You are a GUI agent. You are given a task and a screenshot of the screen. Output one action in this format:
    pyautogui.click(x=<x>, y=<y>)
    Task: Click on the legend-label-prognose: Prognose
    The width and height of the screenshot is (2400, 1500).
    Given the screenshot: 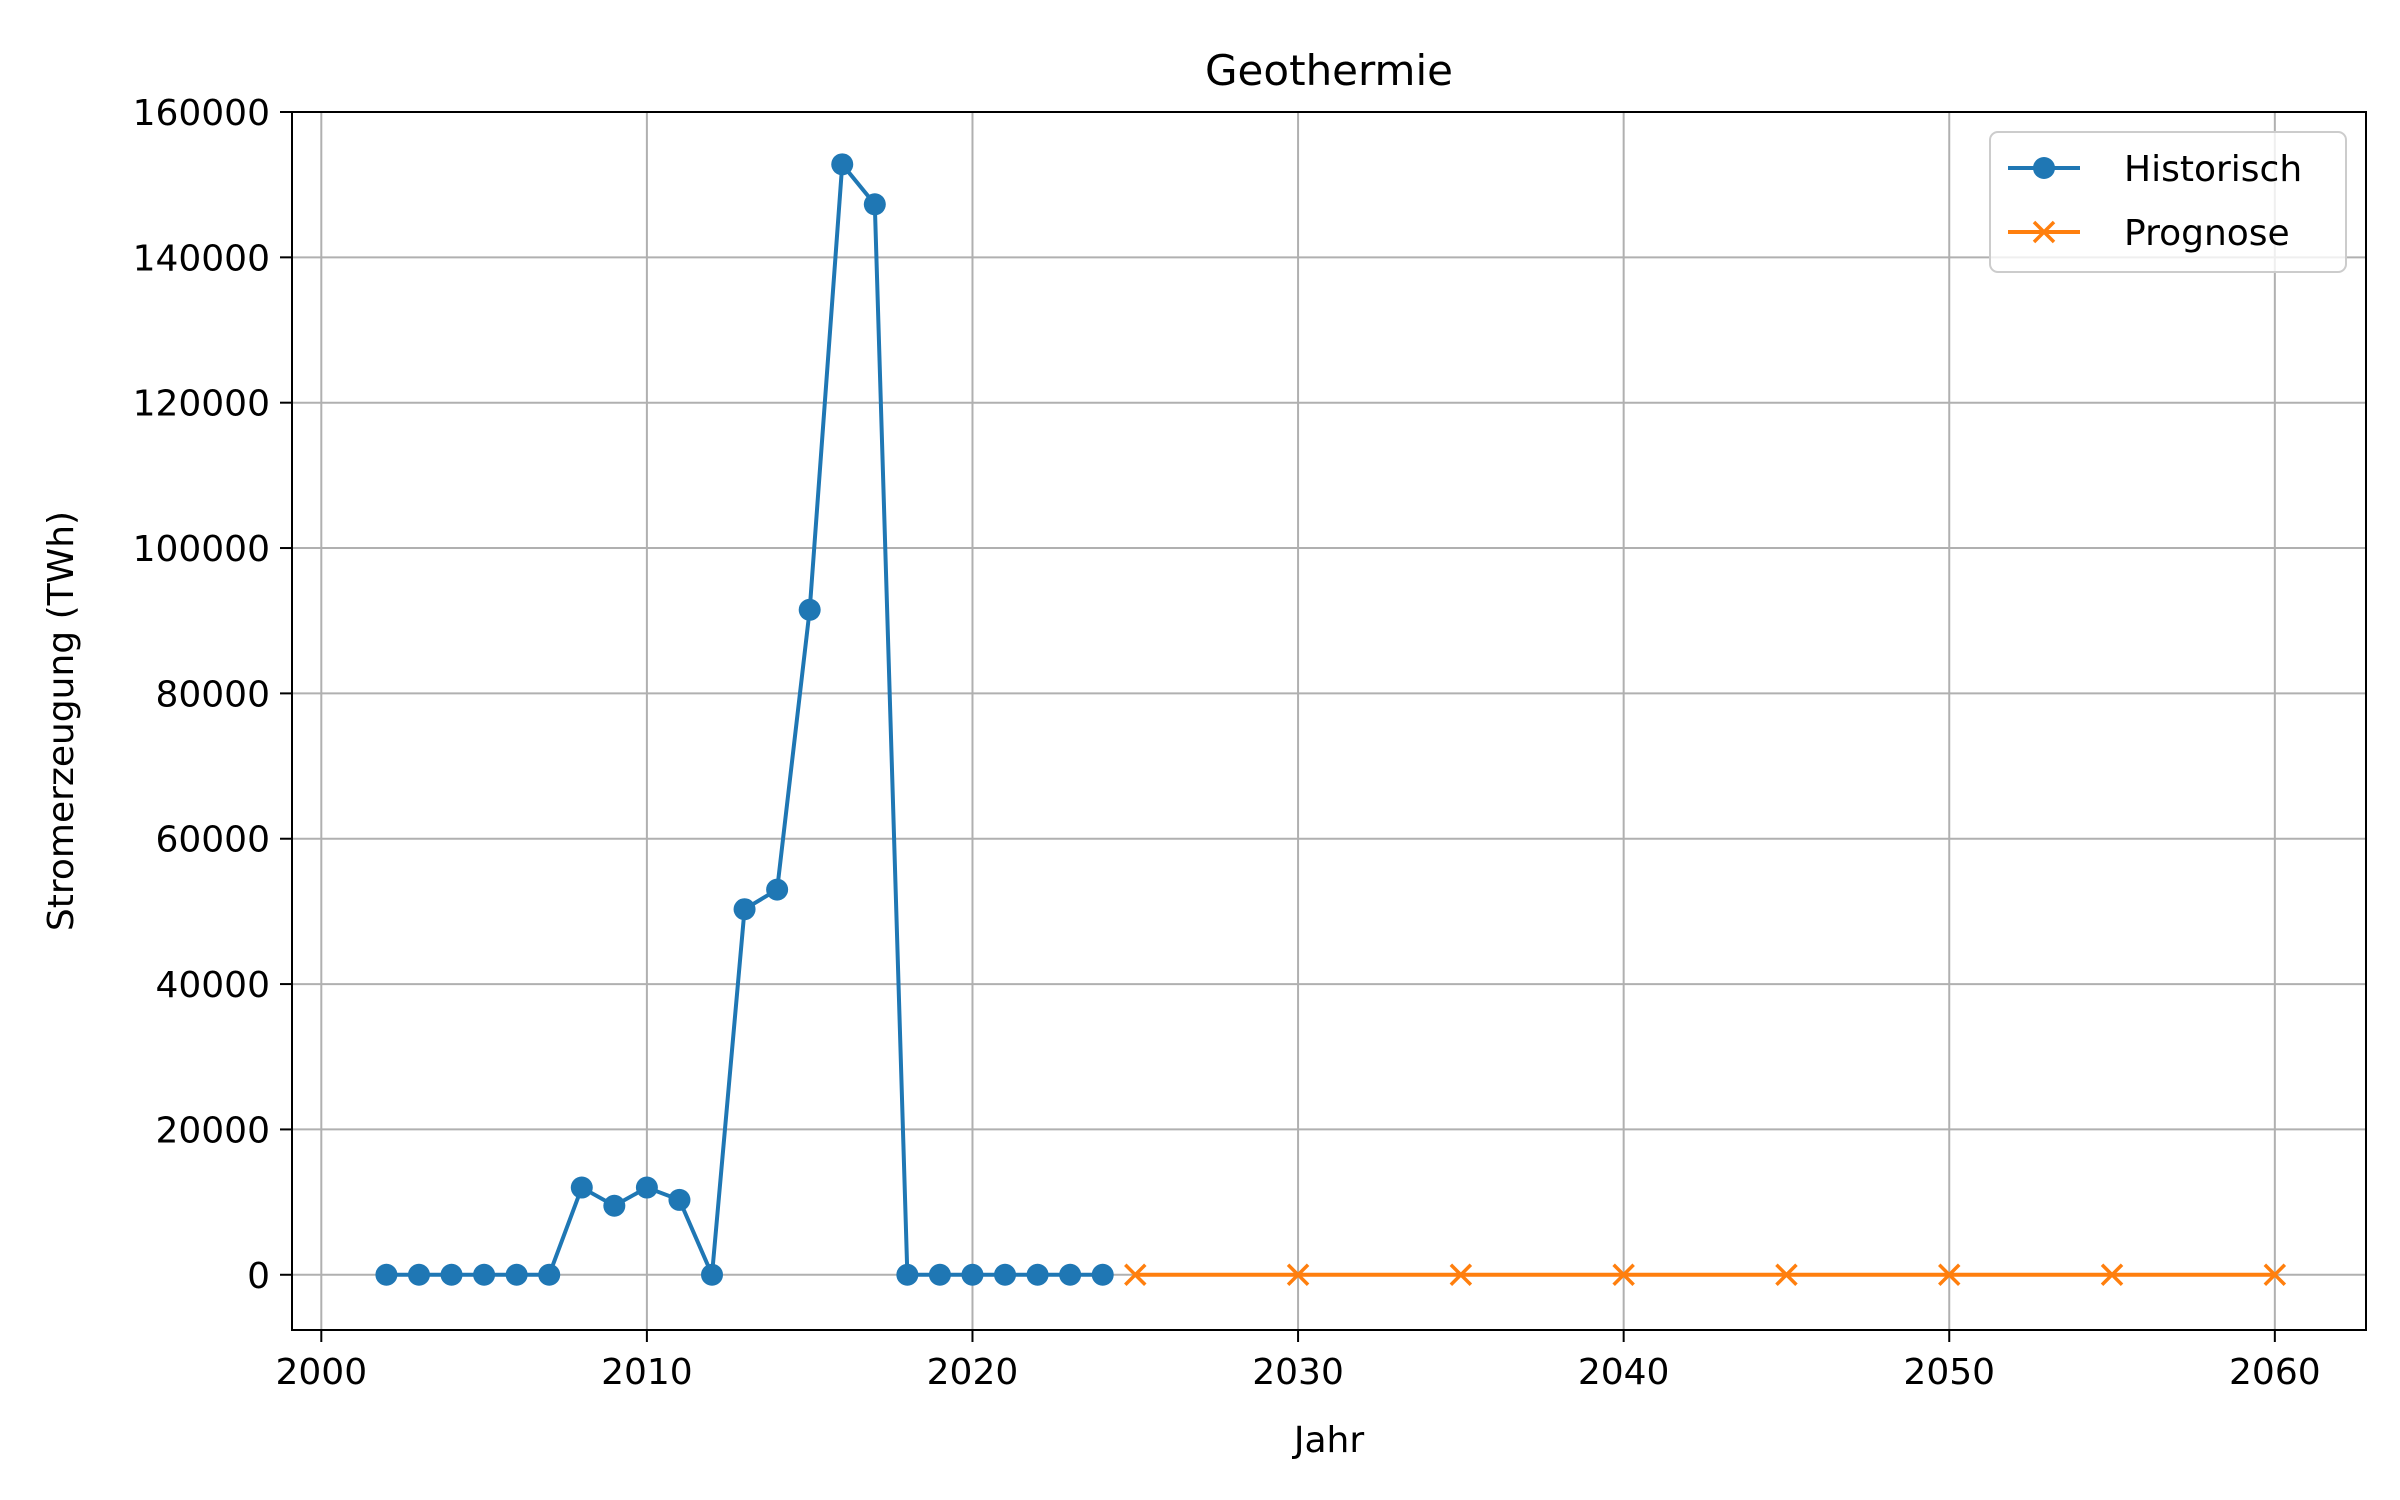 What is the action you would take?
    pyautogui.click(x=2207, y=233)
    